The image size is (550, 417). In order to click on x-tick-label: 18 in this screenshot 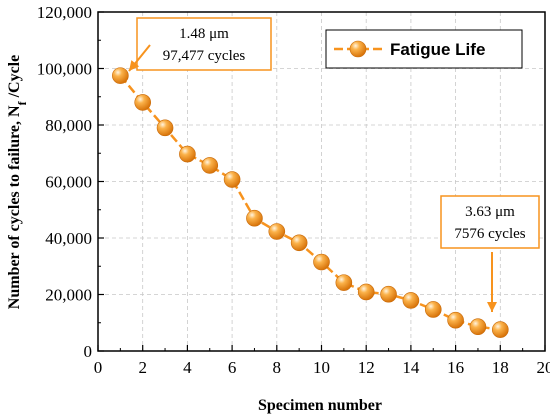, I will do `click(500, 367)`.